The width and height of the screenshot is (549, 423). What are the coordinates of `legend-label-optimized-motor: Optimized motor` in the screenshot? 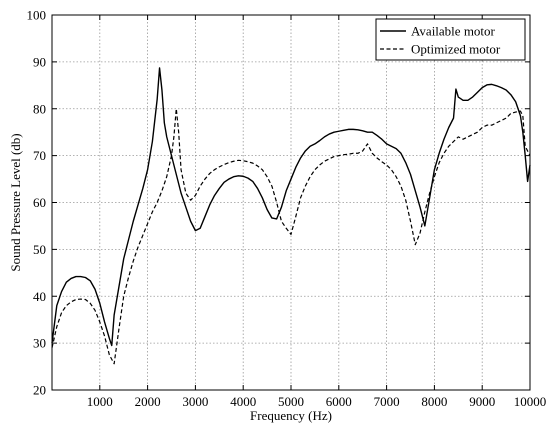 It's located at (456, 49).